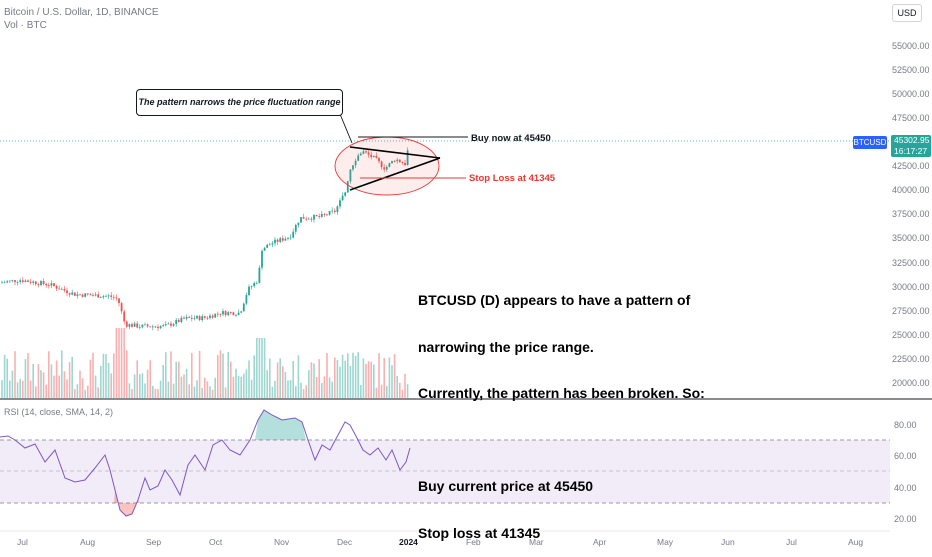 Image resolution: width=932 pixels, height=557 pixels. Describe the element at coordinates (911, 118) in the screenshot. I see `price-tick: 47500.00` at that location.